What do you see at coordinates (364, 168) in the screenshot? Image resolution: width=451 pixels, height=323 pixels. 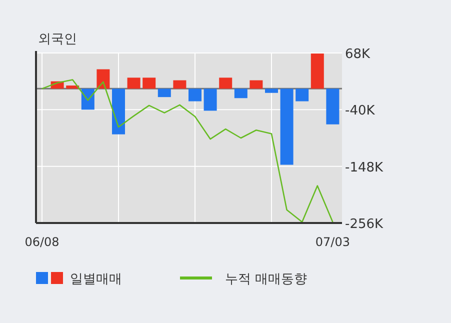 I see `y-tick-label: -148K` at bounding box center [364, 168].